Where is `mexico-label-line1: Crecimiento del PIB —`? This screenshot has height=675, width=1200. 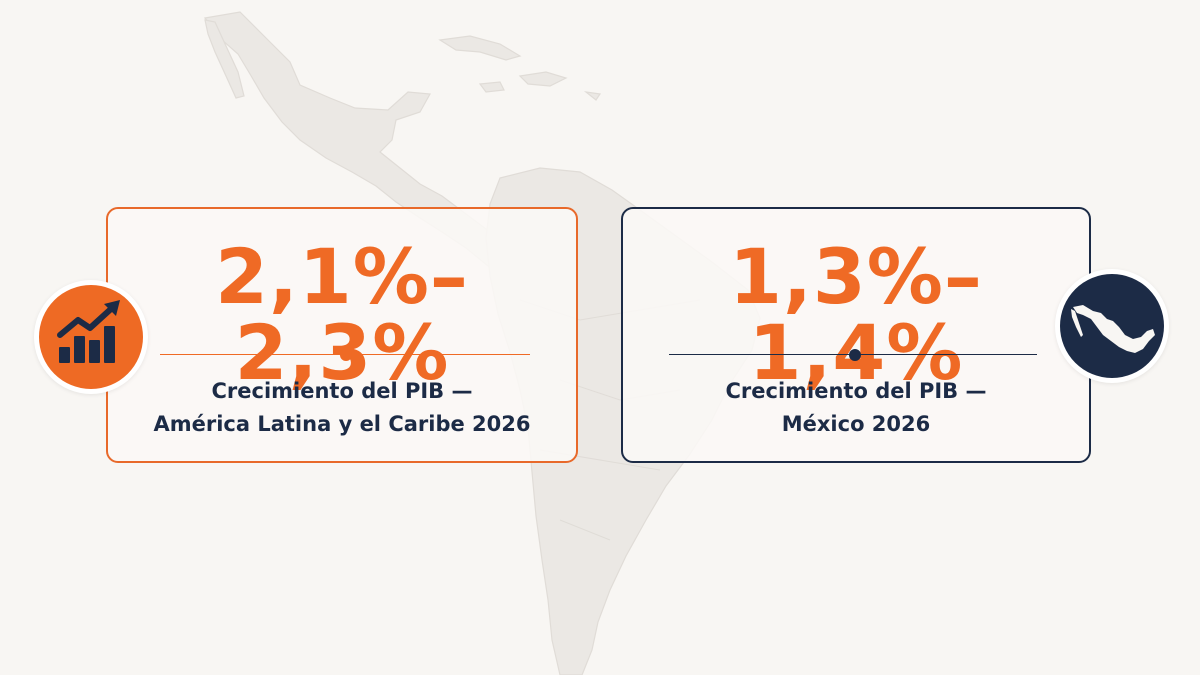
mexico-label-line1: Crecimiento del PIB — is located at coordinates (856, 391).